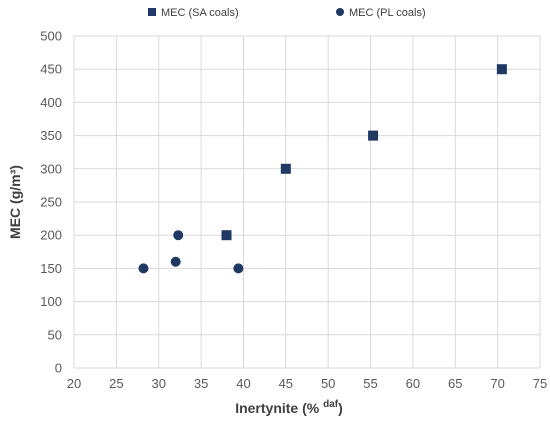 Image resolution: width=550 pixels, height=424 pixels. I want to click on y-tick-label: 150, so click(51, 268).